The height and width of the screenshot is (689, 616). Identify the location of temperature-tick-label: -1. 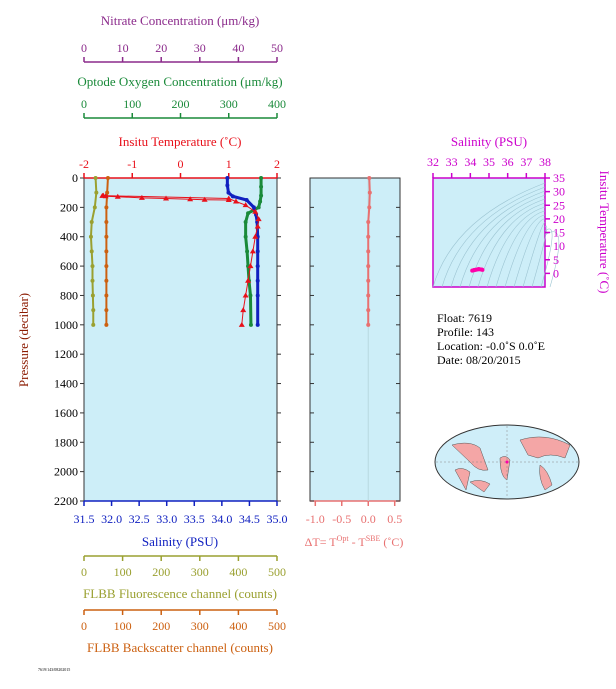
(132, 164).